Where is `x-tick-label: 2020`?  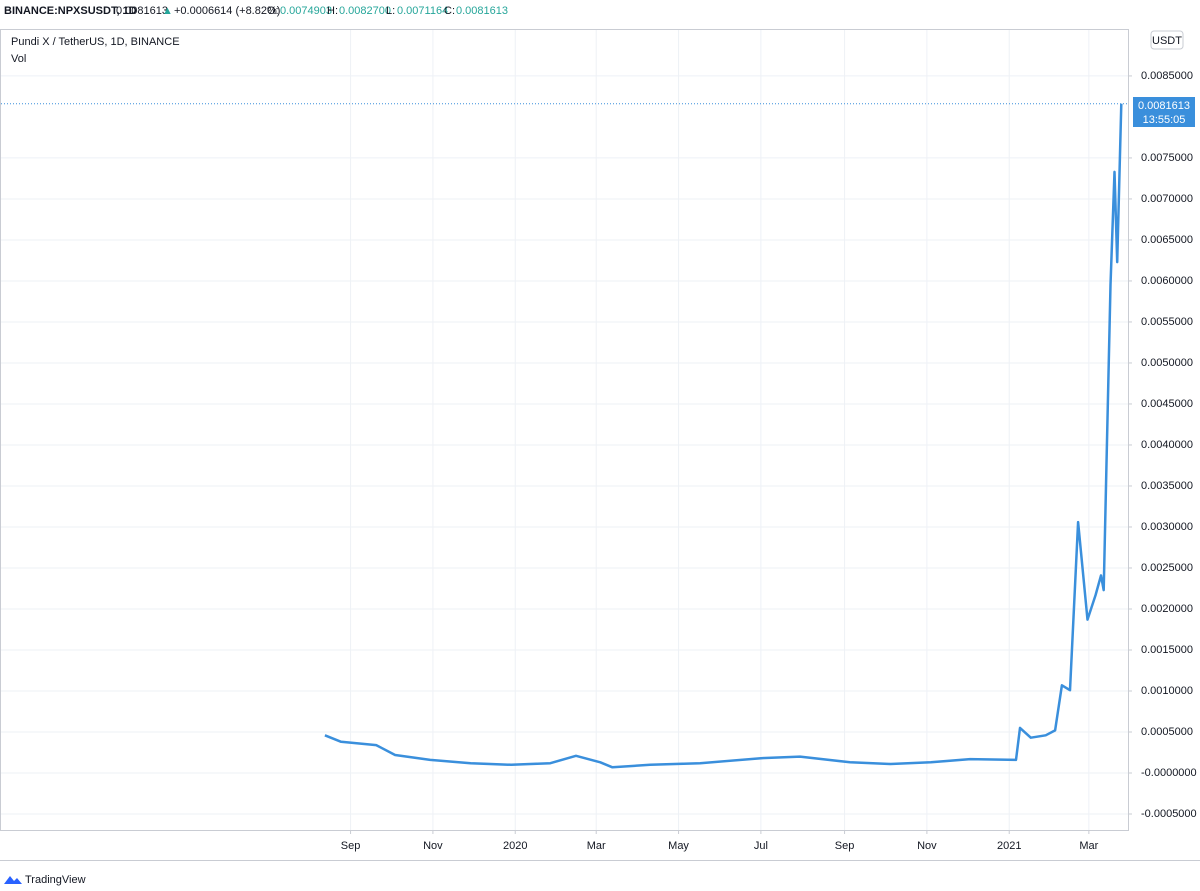
x-tick-label: 2020 is located at coordinates (515, 846).